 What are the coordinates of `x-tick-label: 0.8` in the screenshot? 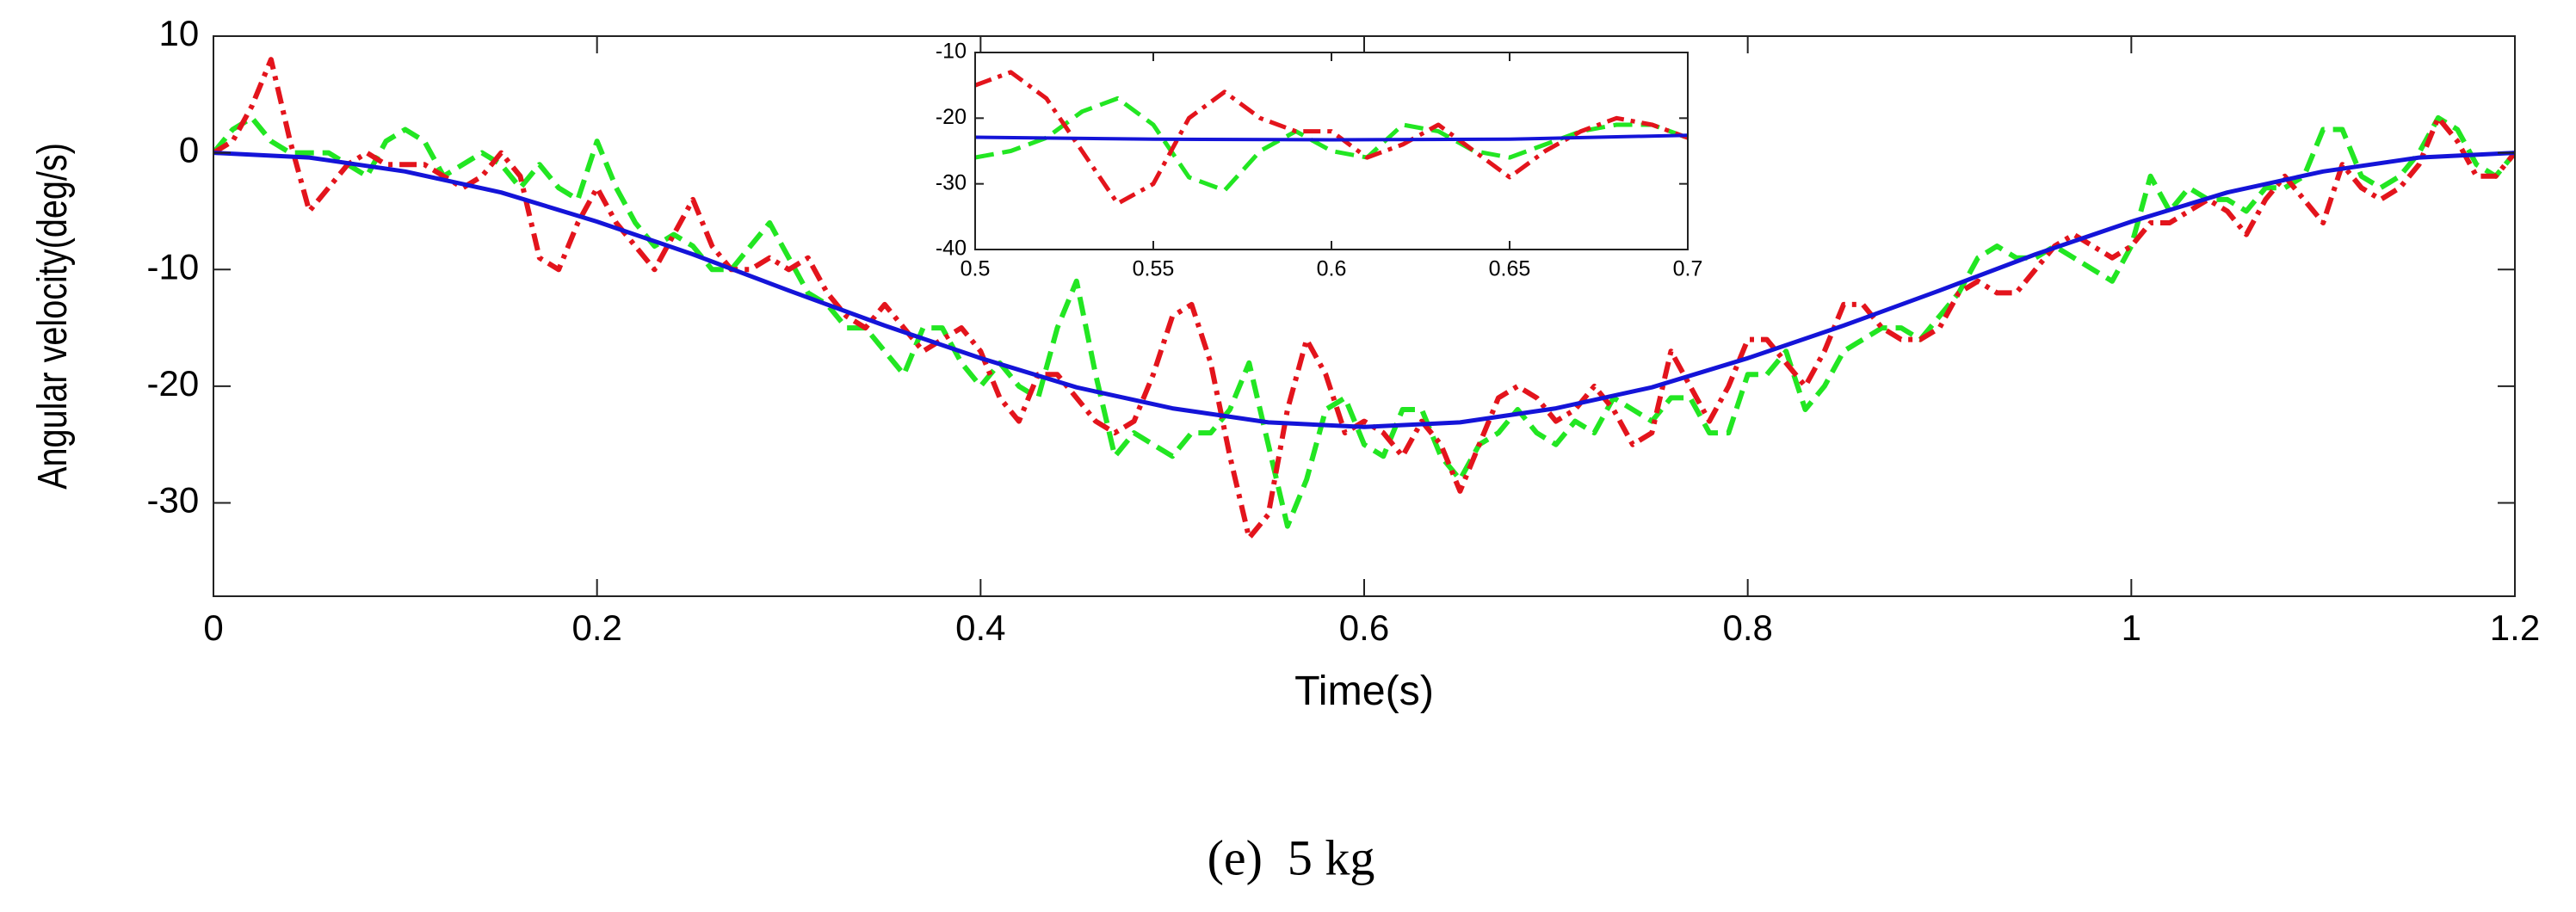 It's located at (1747, 627).